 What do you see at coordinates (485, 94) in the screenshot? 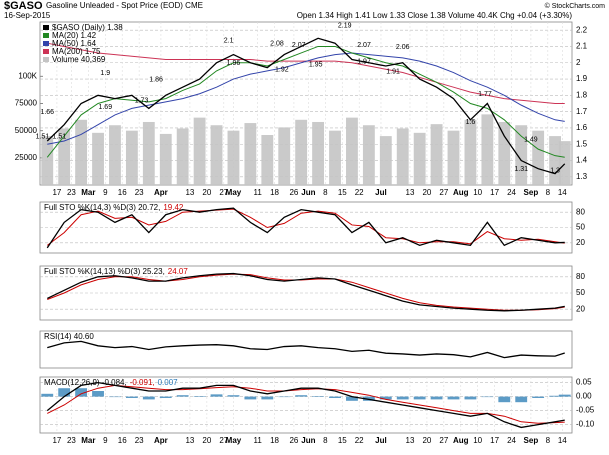
I see `price-annotation: 1.77` at bounding box center [485, 94].